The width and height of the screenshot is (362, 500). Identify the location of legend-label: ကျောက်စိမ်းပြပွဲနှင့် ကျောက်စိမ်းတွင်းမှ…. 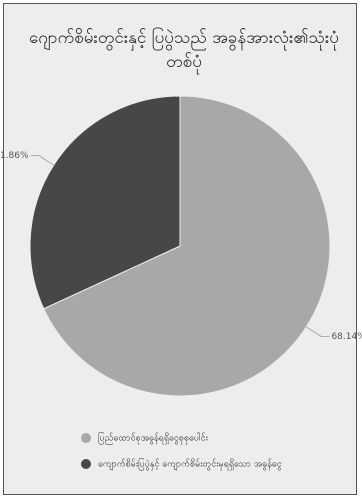
(190, 464).